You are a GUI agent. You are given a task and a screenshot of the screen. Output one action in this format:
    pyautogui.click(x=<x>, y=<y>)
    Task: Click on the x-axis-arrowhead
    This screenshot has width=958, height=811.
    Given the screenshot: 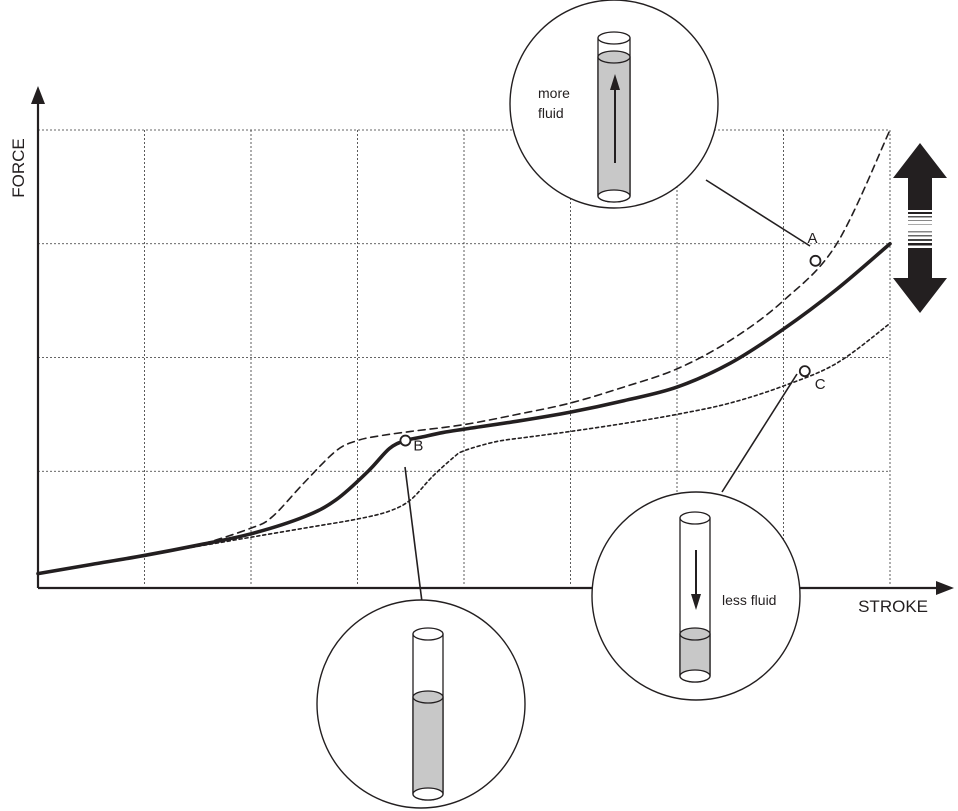 What is the action you would take?
    pyautogui.click(x=945, y=588)
    